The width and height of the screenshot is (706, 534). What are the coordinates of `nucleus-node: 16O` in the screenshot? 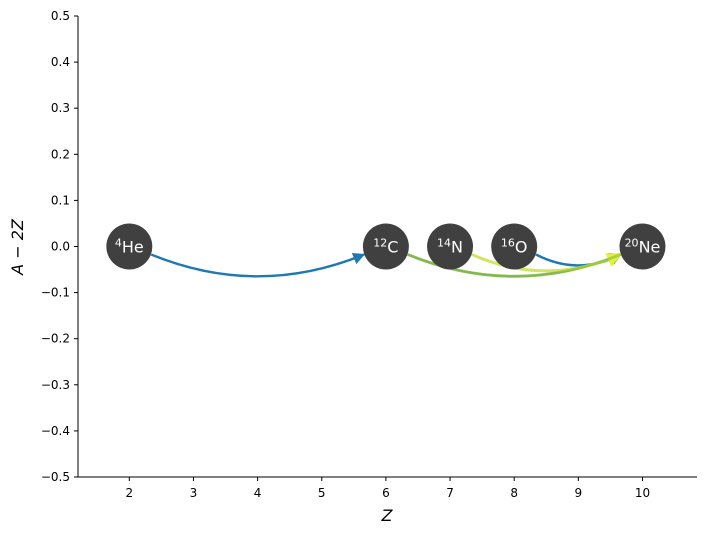 It's located at (514, 246).